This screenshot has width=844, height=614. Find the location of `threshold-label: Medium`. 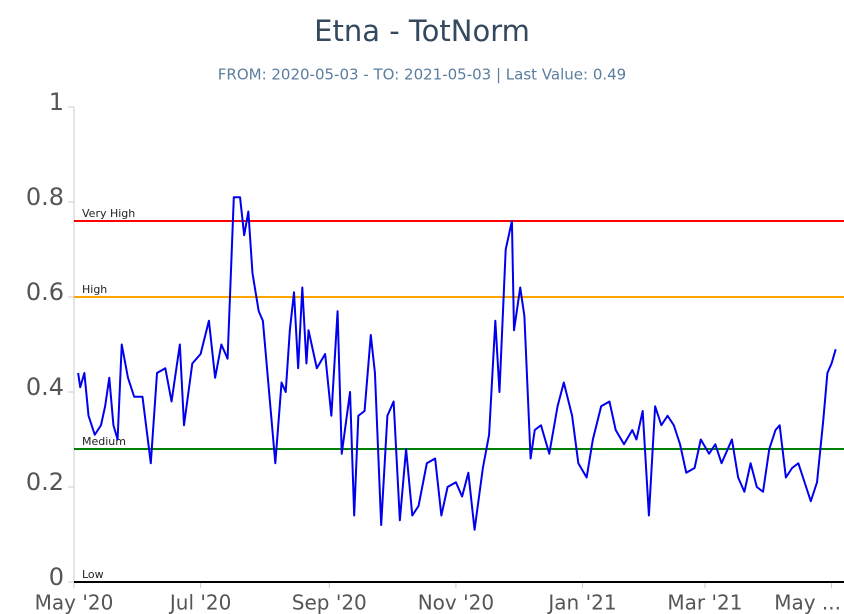

threshold-label: Medium is located at coordinates (104, 441).